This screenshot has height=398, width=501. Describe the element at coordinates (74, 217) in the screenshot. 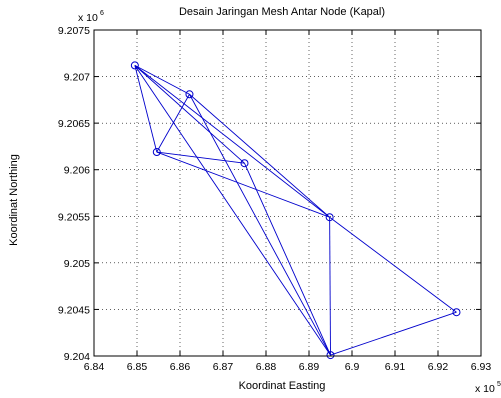

I see `y-tick-label: 9.2055` at that location.